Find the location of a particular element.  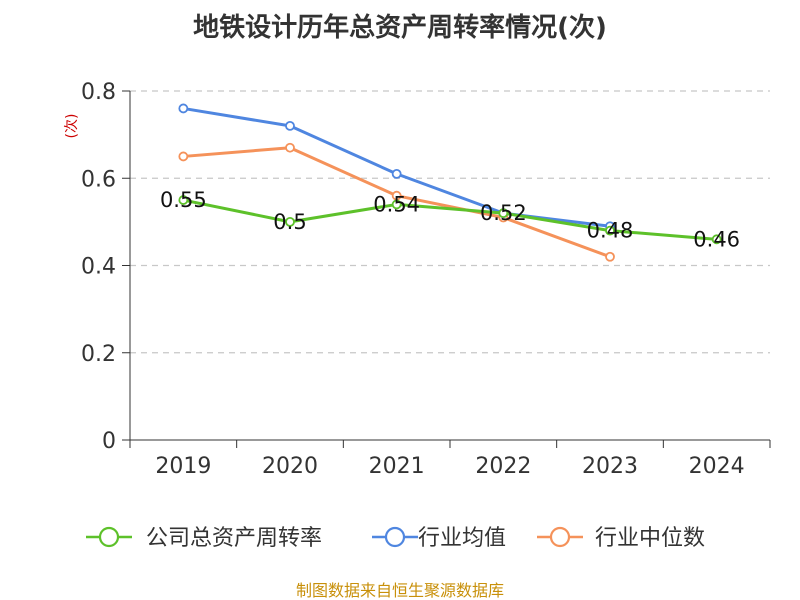

x-tick-label: 2024 is located at coordinates (717, 466).